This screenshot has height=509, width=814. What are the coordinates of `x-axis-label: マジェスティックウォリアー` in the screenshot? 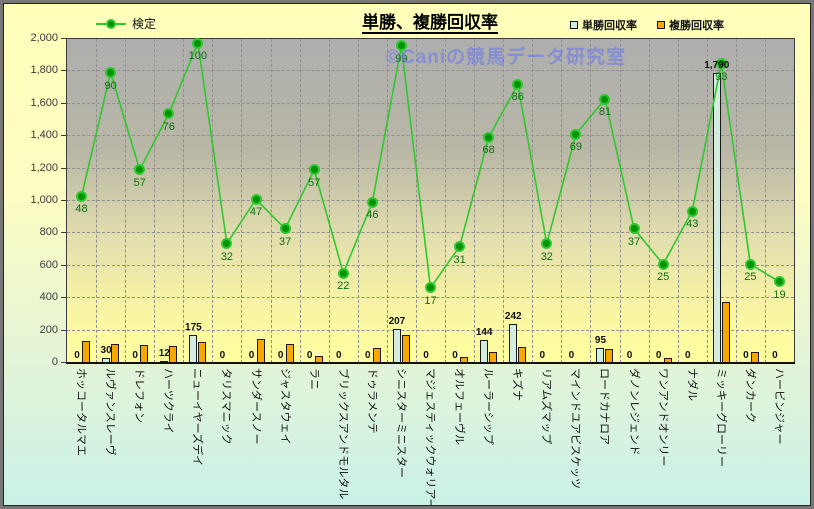 It's located at (430, 438).